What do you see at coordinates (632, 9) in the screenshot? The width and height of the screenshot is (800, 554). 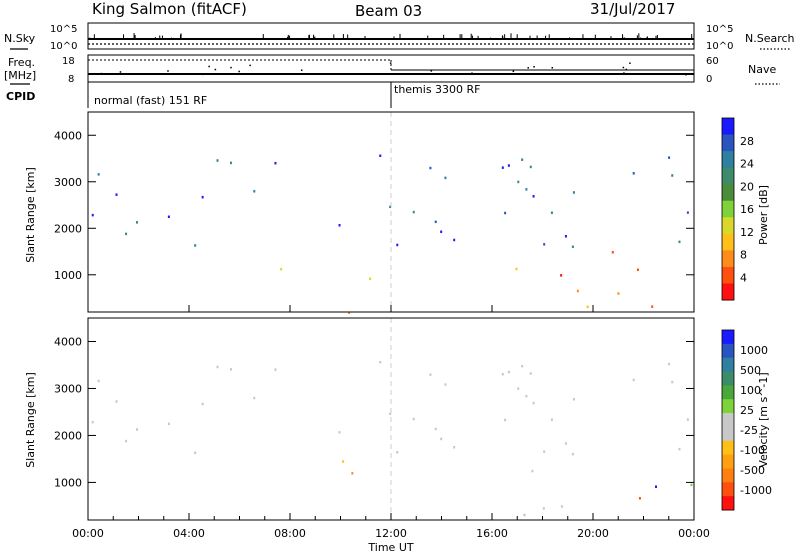 I see `date-title: 31/Jul/2017` at bounding box center [632, 9].